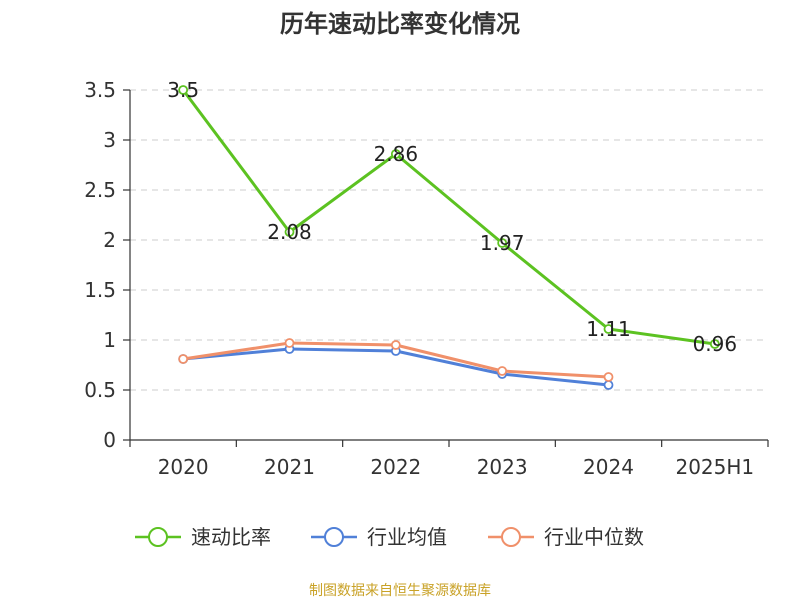 The height and width of the screenshot is (600, 800). I want to click on data-label: 2.08, so click(289, 232).